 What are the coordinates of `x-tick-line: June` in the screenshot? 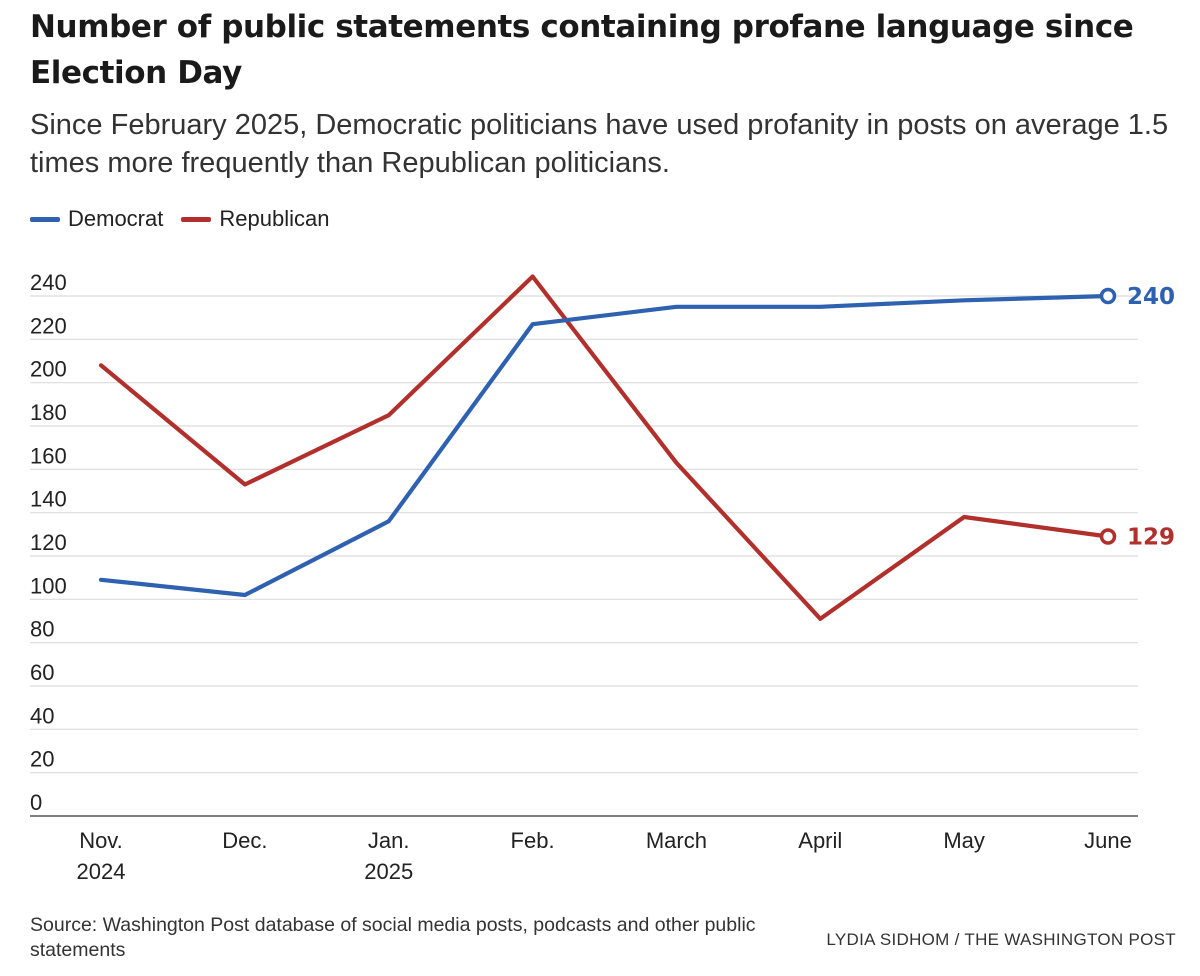 It's located at (1108, 840).